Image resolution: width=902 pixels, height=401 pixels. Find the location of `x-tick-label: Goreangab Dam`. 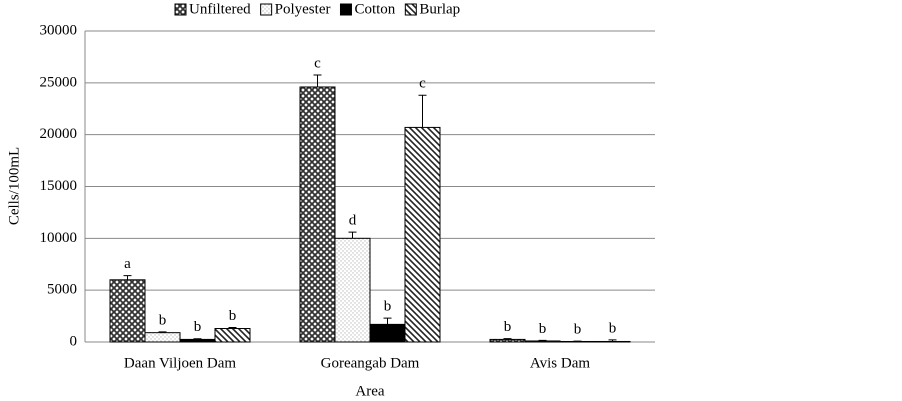

x-tick-label: Goreangab Dam is located at coordinates (370, 363).